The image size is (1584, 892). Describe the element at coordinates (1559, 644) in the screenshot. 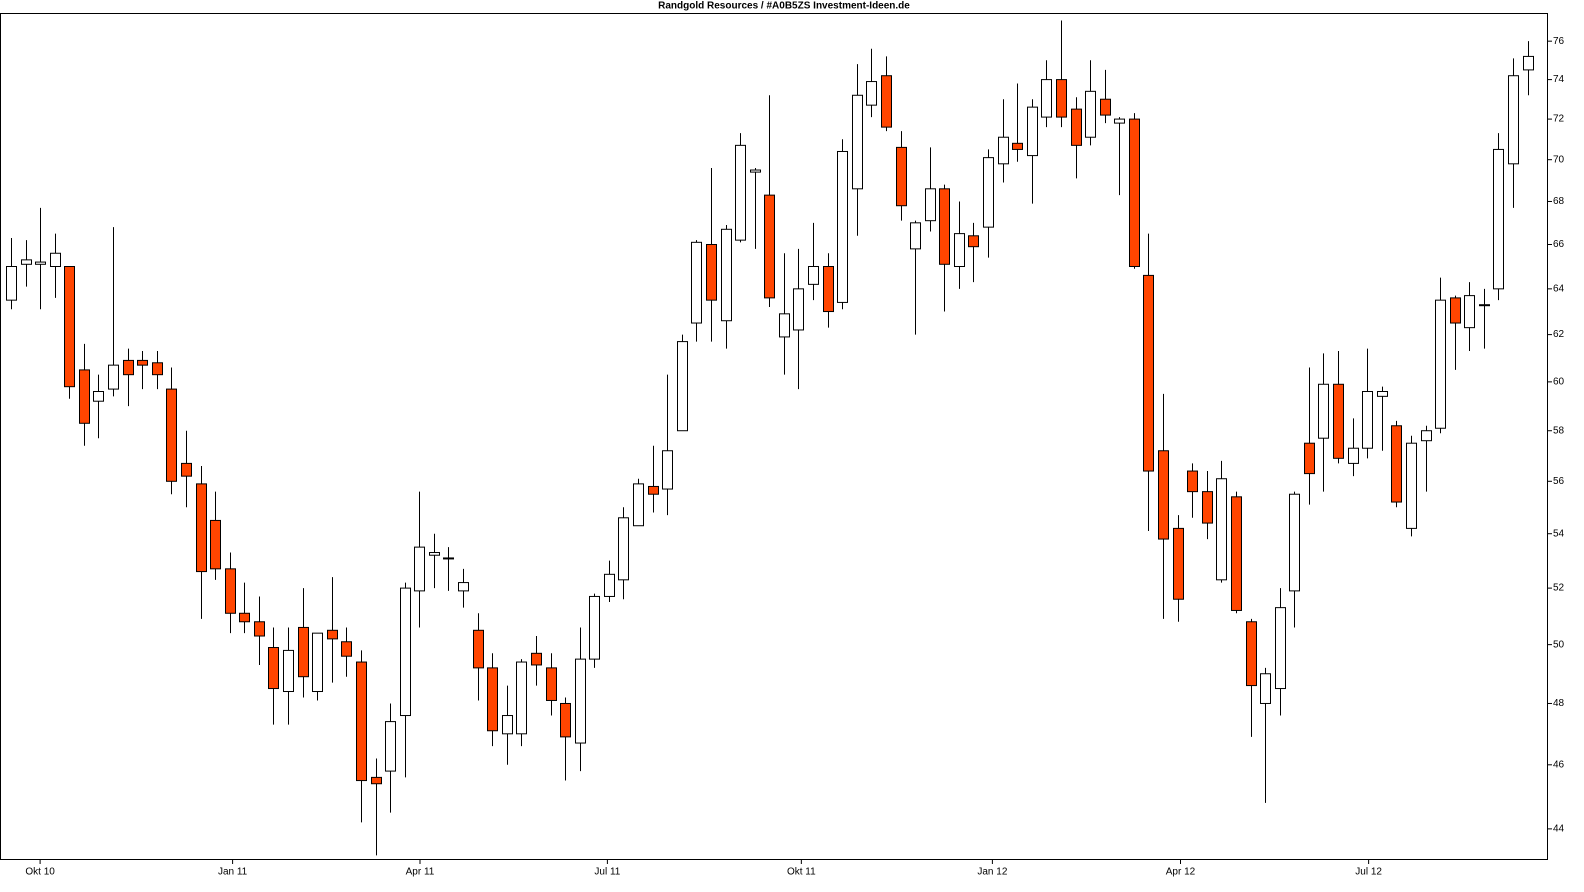

I see `y-tick-label: 50` at that location.